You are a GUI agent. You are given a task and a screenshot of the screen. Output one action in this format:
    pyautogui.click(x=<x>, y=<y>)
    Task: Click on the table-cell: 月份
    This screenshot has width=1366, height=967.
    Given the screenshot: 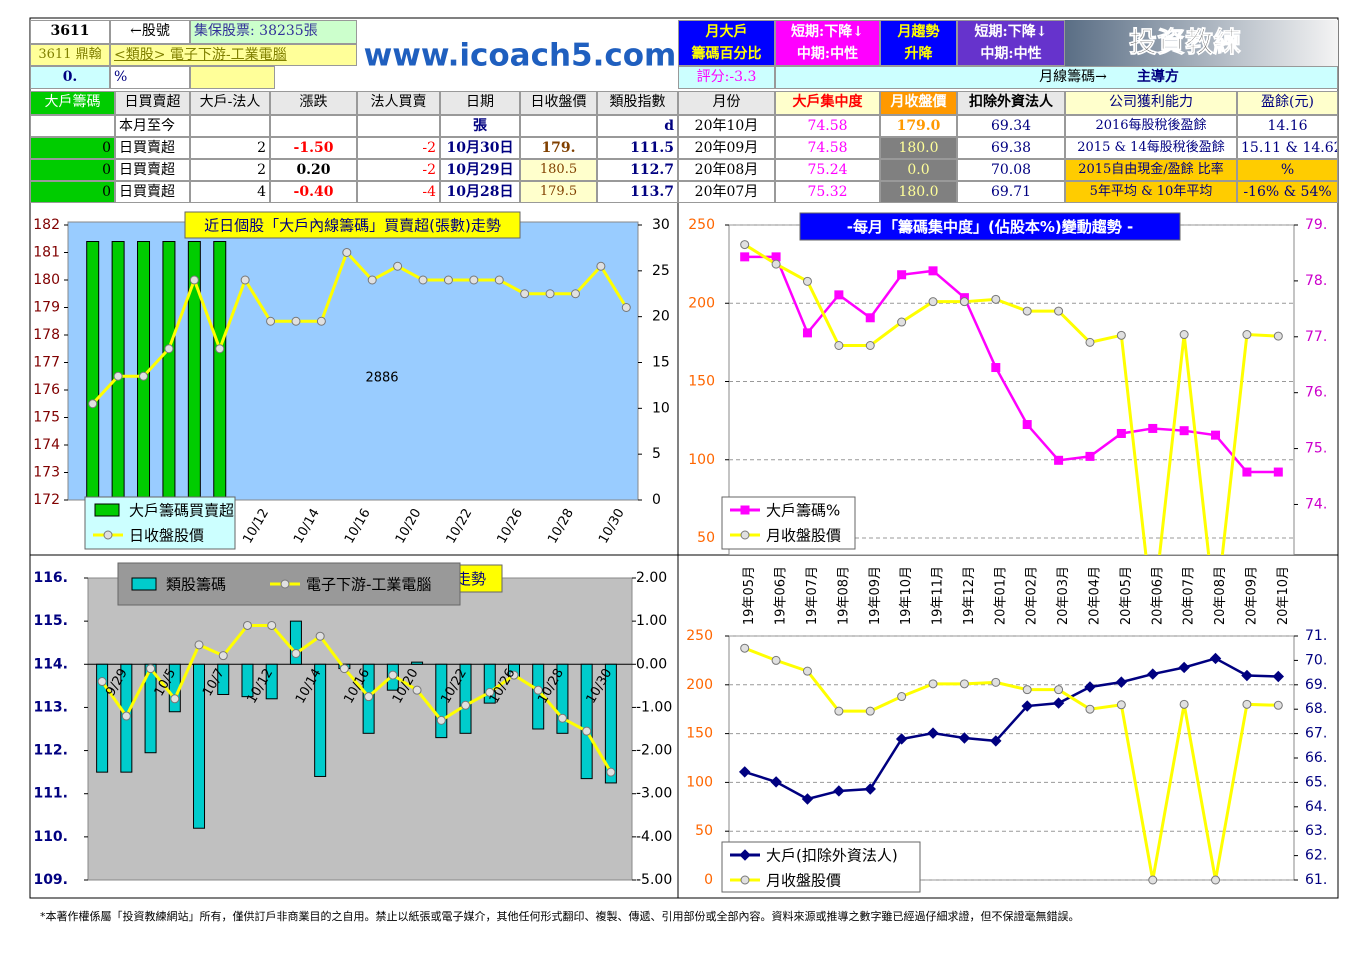 What is the action you would take?
    pyautogui.click(x=726, y=103)
    